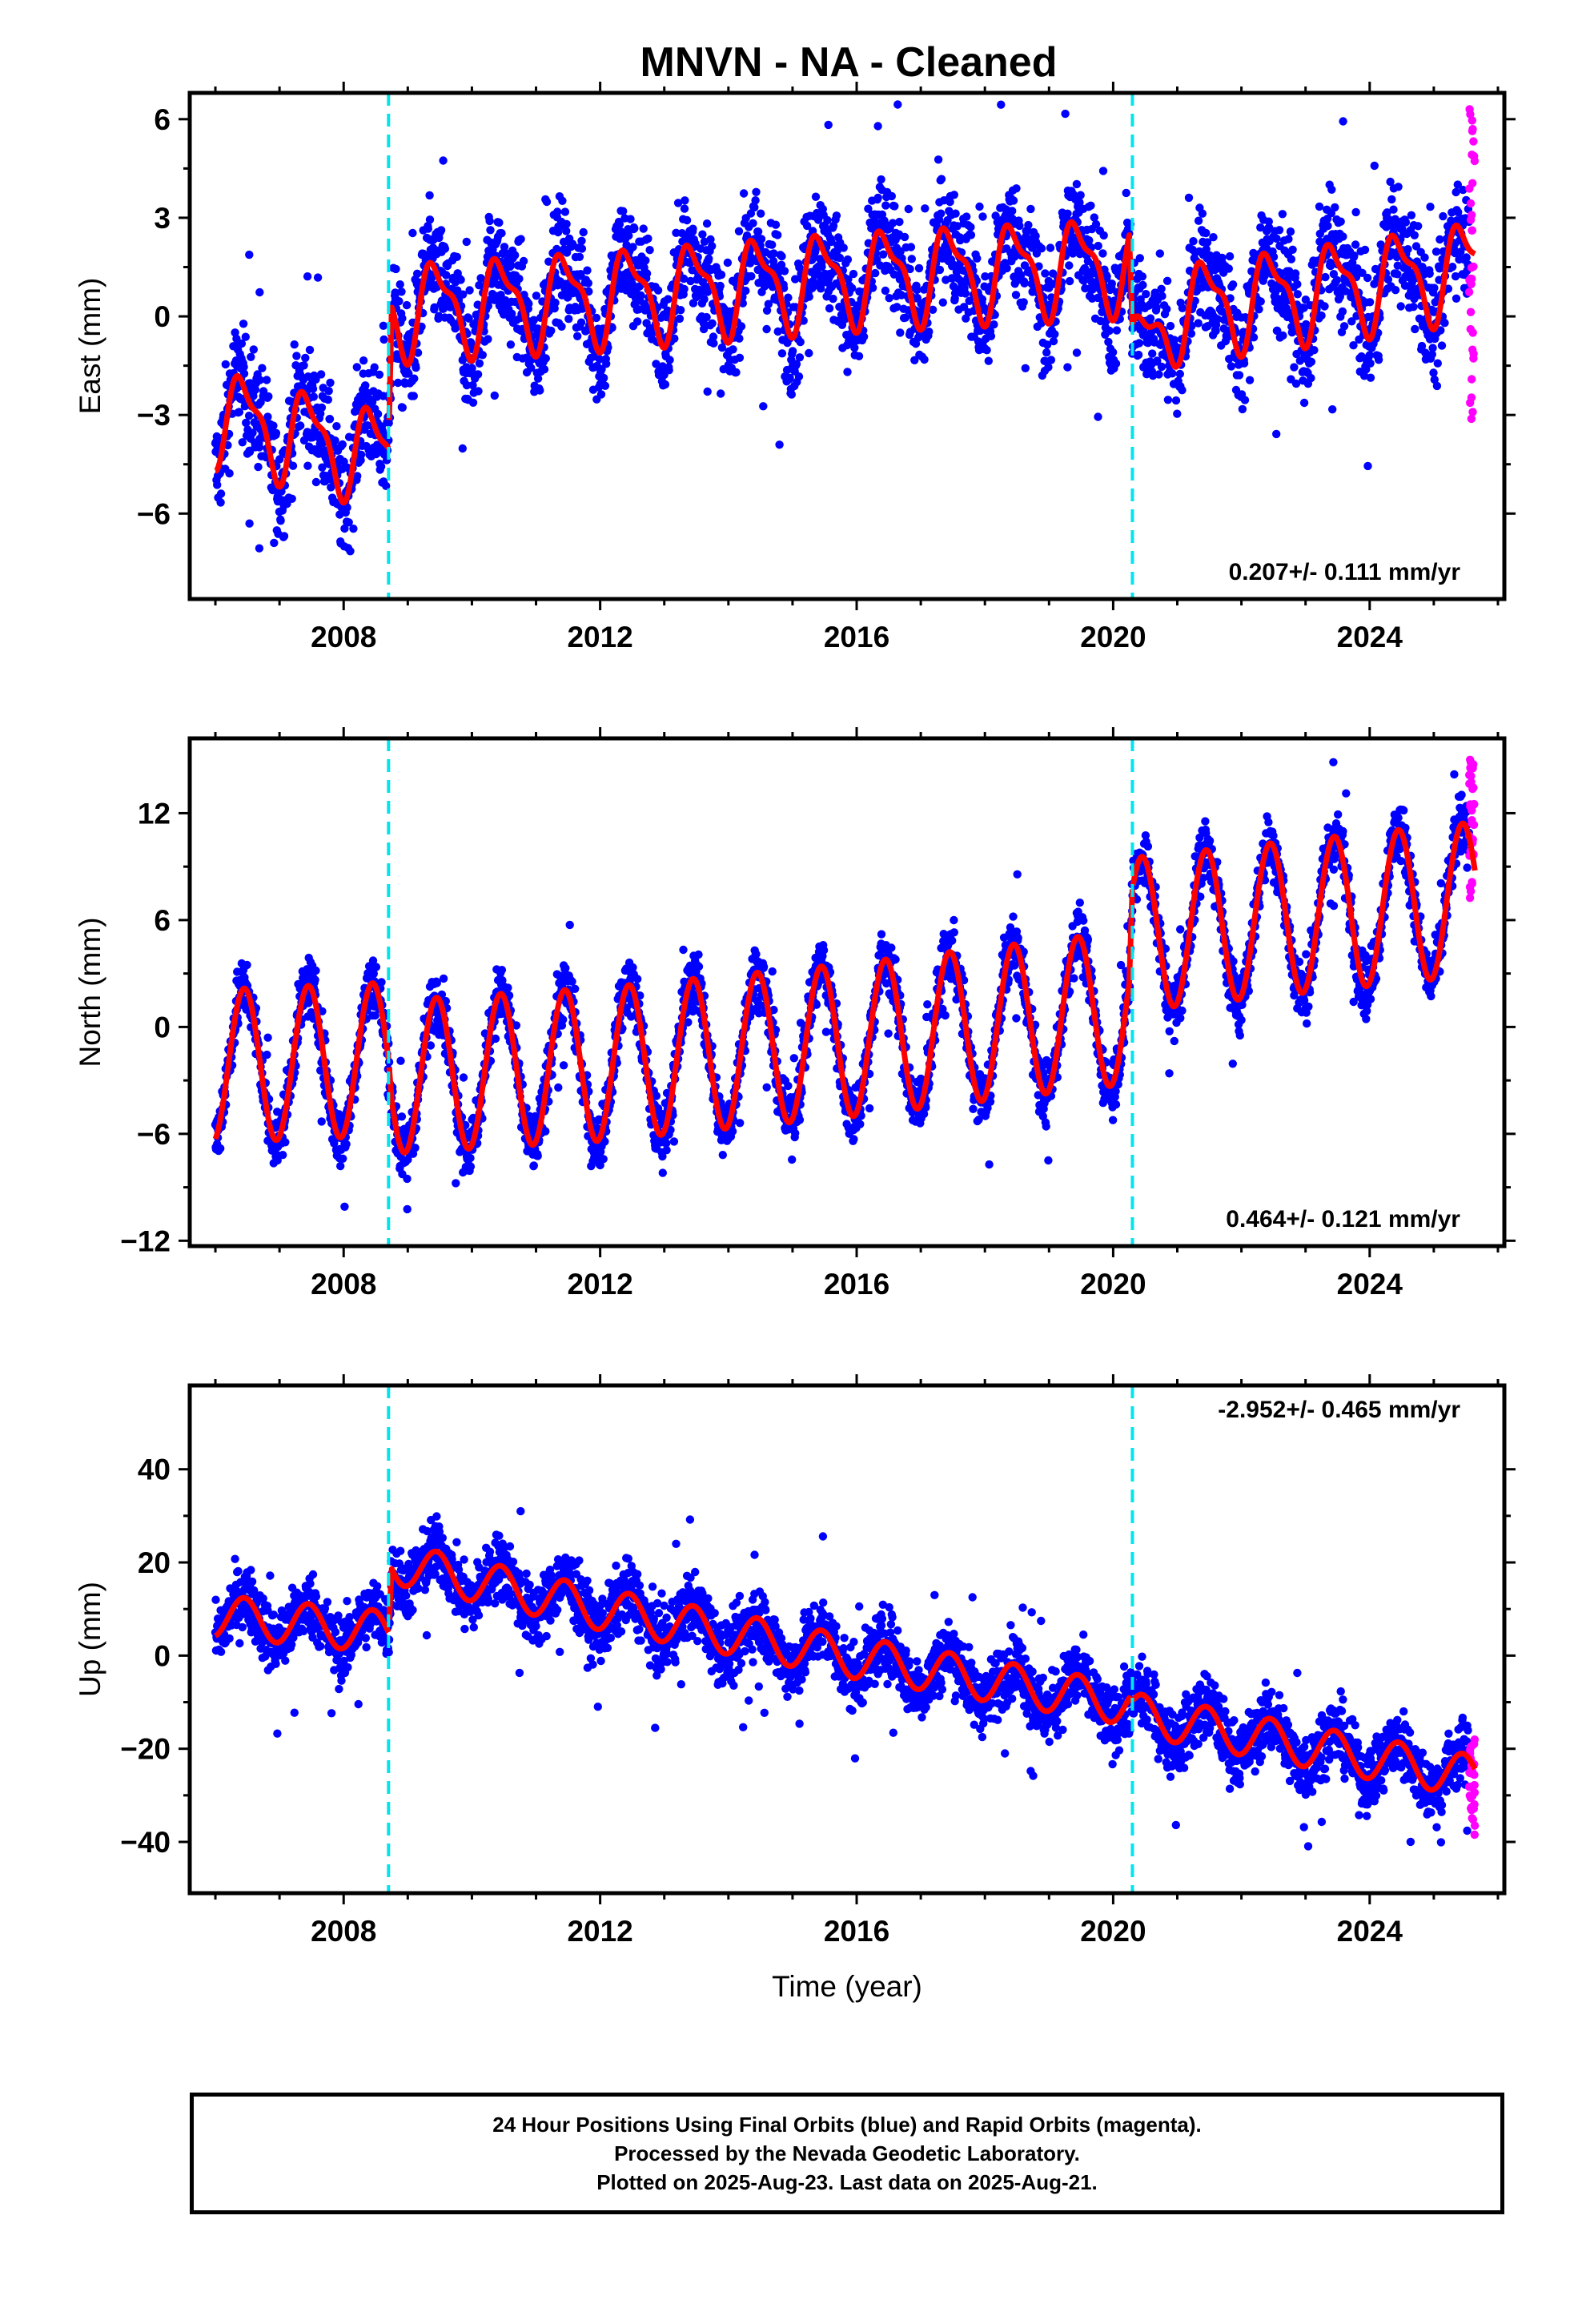  What do you see at coordinates (90, 346) in the screenshot?
I see `y-axis-label: East (mm)` at bounding box center [90, 346].